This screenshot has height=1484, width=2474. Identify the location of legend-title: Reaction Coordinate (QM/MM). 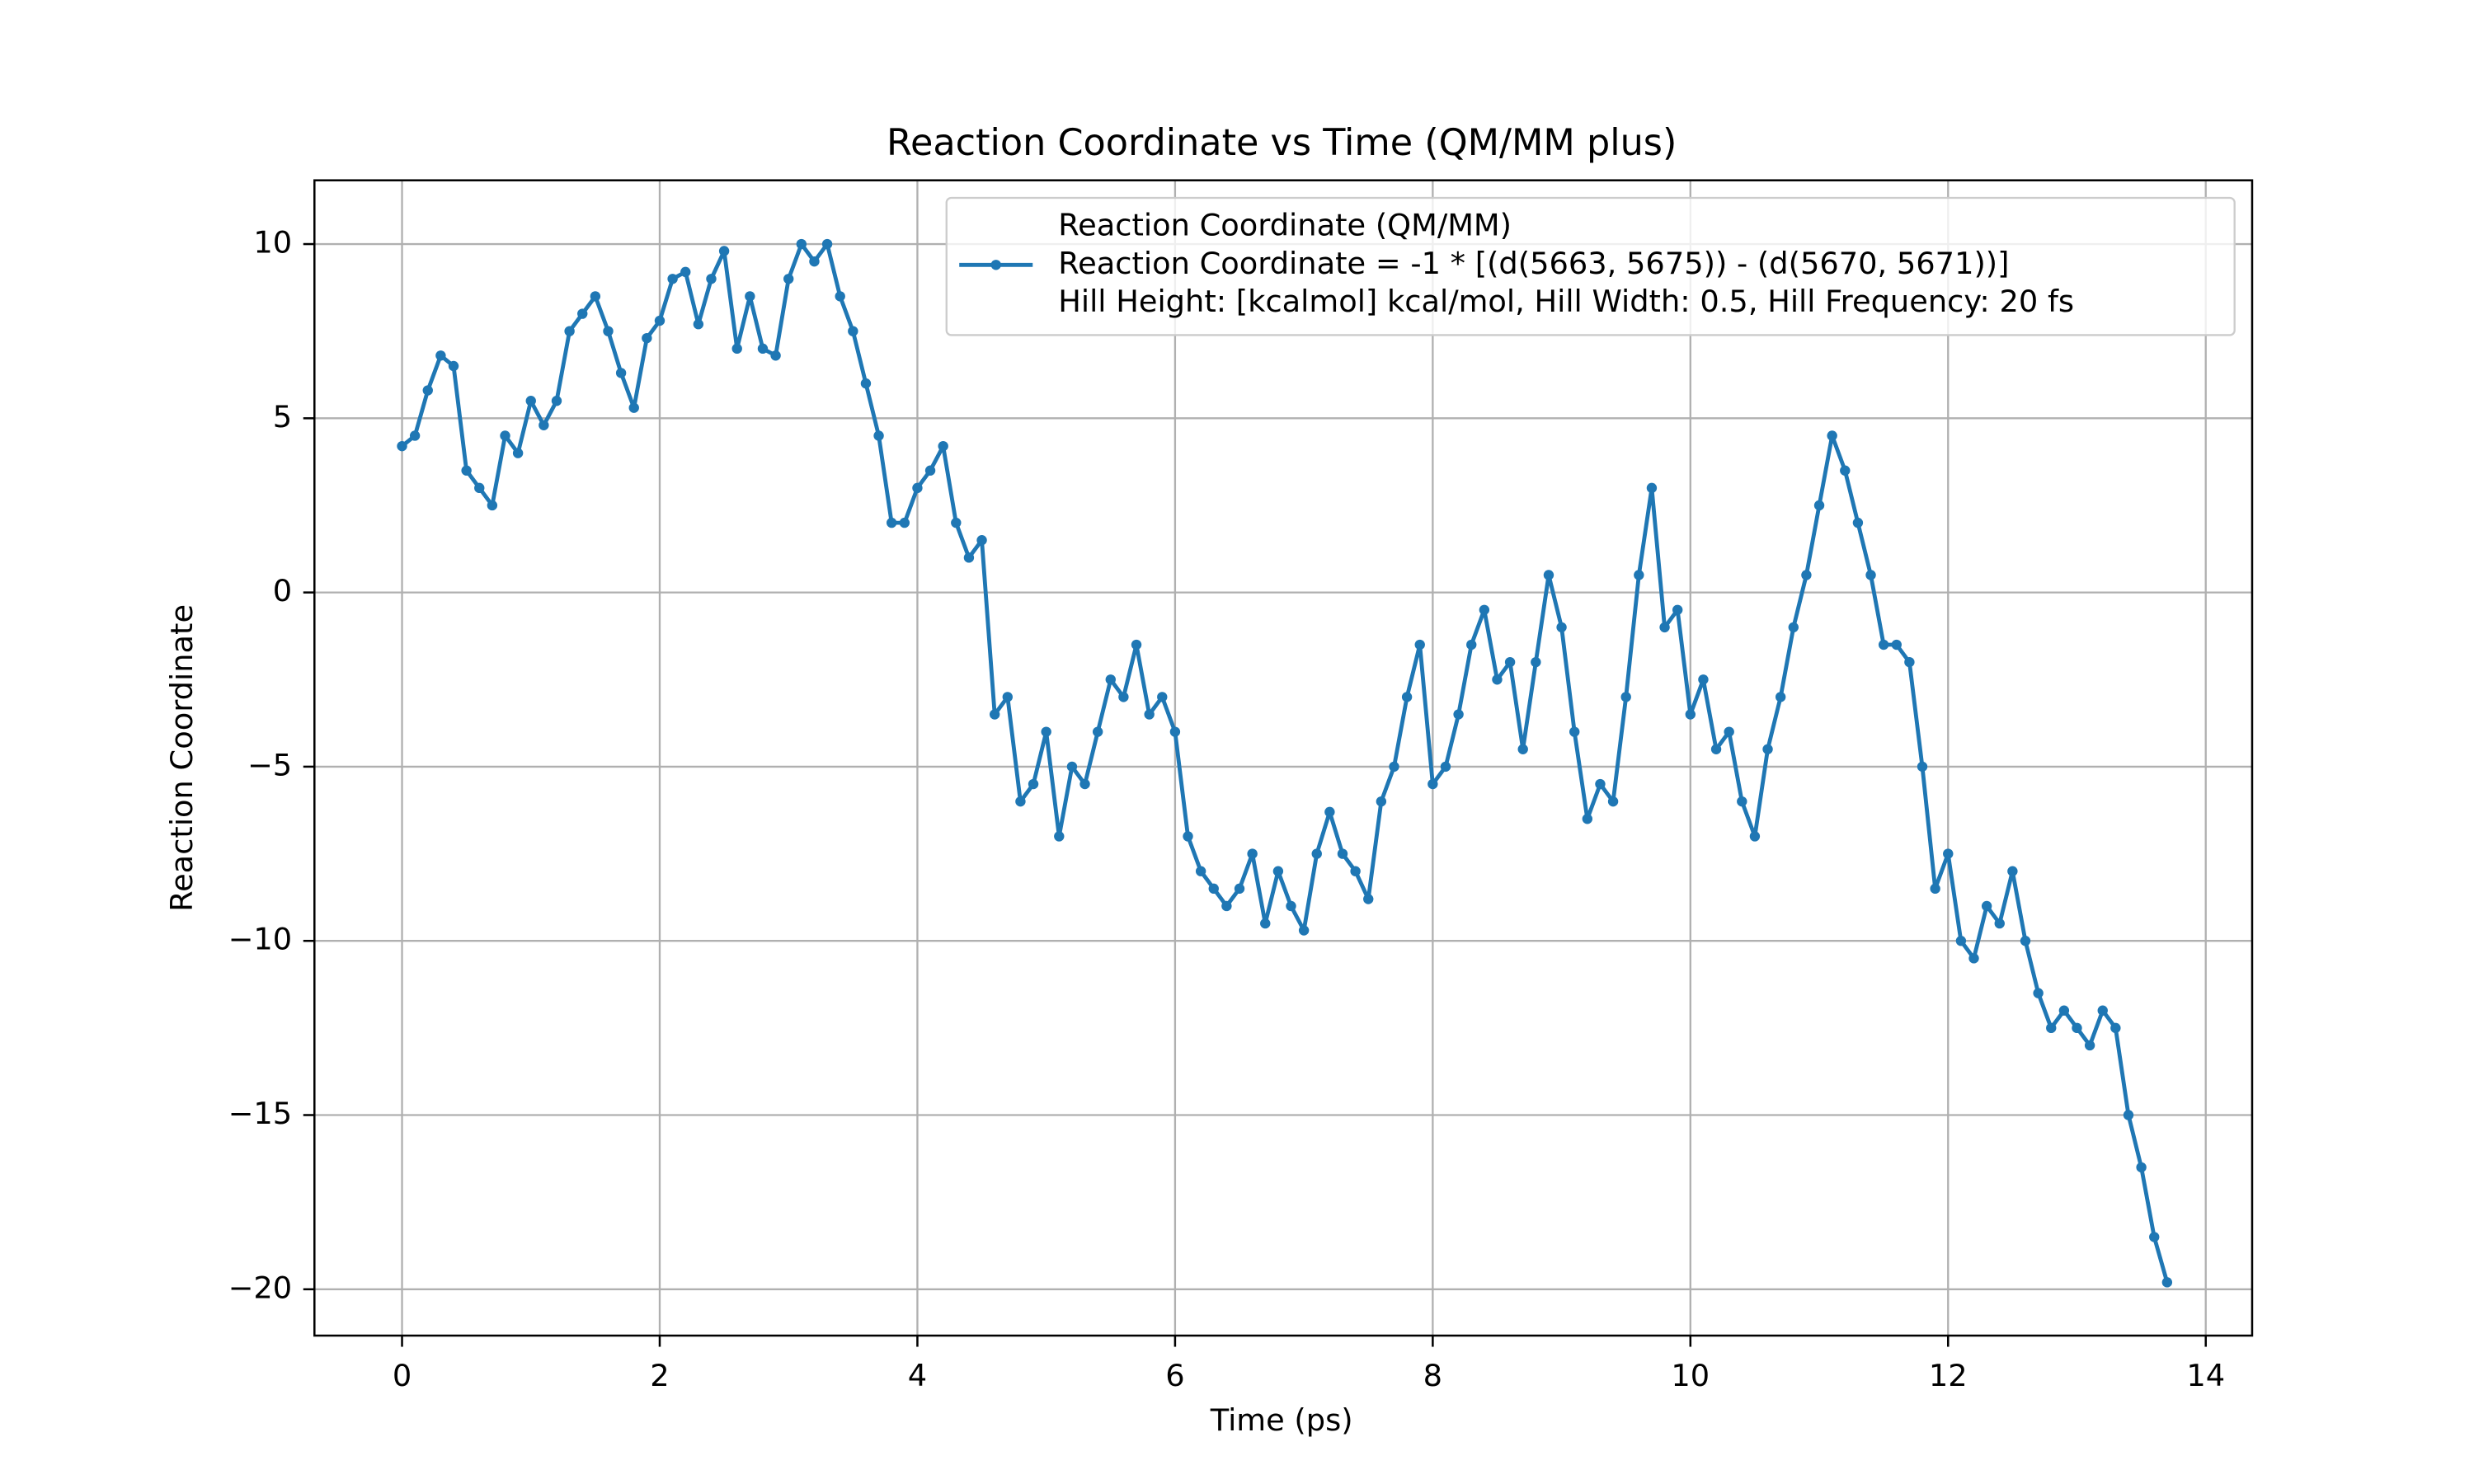
(1285, 224).